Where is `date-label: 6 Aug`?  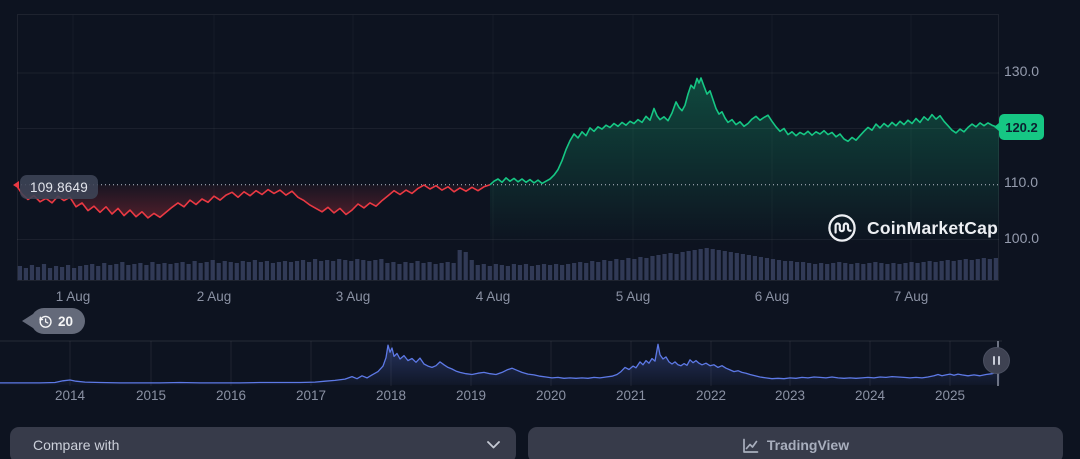 date-label: 6 Aug is located at coordinates (772, 296).